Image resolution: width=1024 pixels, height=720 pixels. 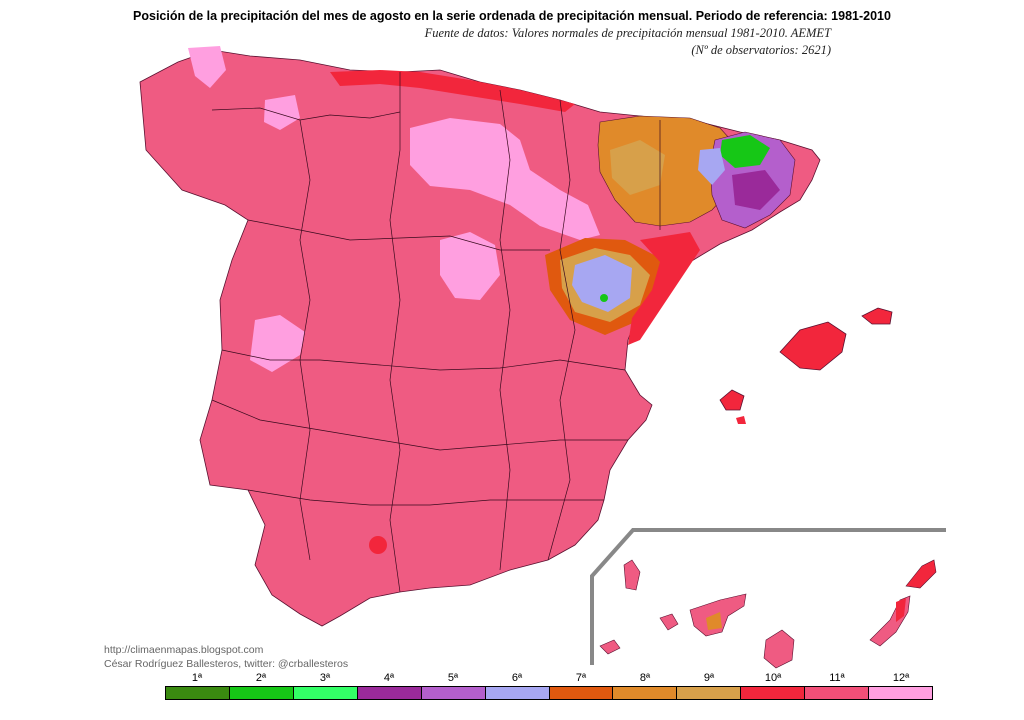 What do you see at coordinates (610, 647) in the screenshot?
I see `el-hierro-island` at bounding box center [610, 647].